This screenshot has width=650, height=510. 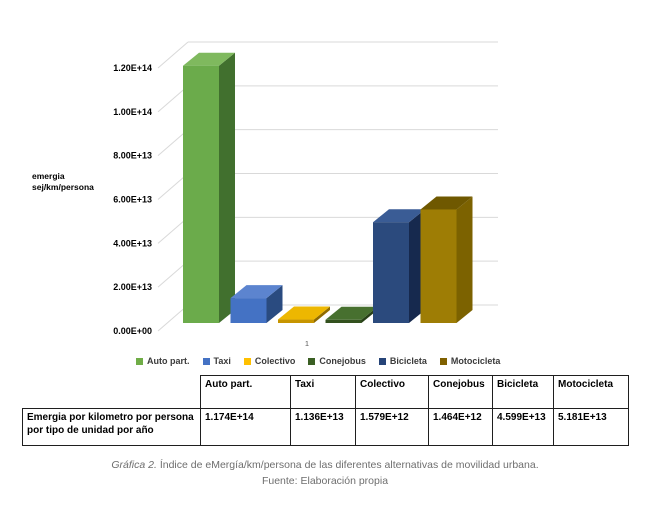 I want to click on y-axis-tick-label: 8.00E+13, so click(x=132, y=156).